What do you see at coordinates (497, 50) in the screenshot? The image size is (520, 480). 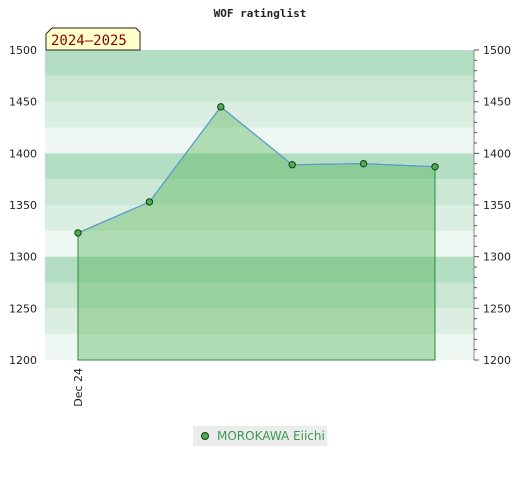 I see `y-tick-label-right: 1500` at bounding box center [497, 50].